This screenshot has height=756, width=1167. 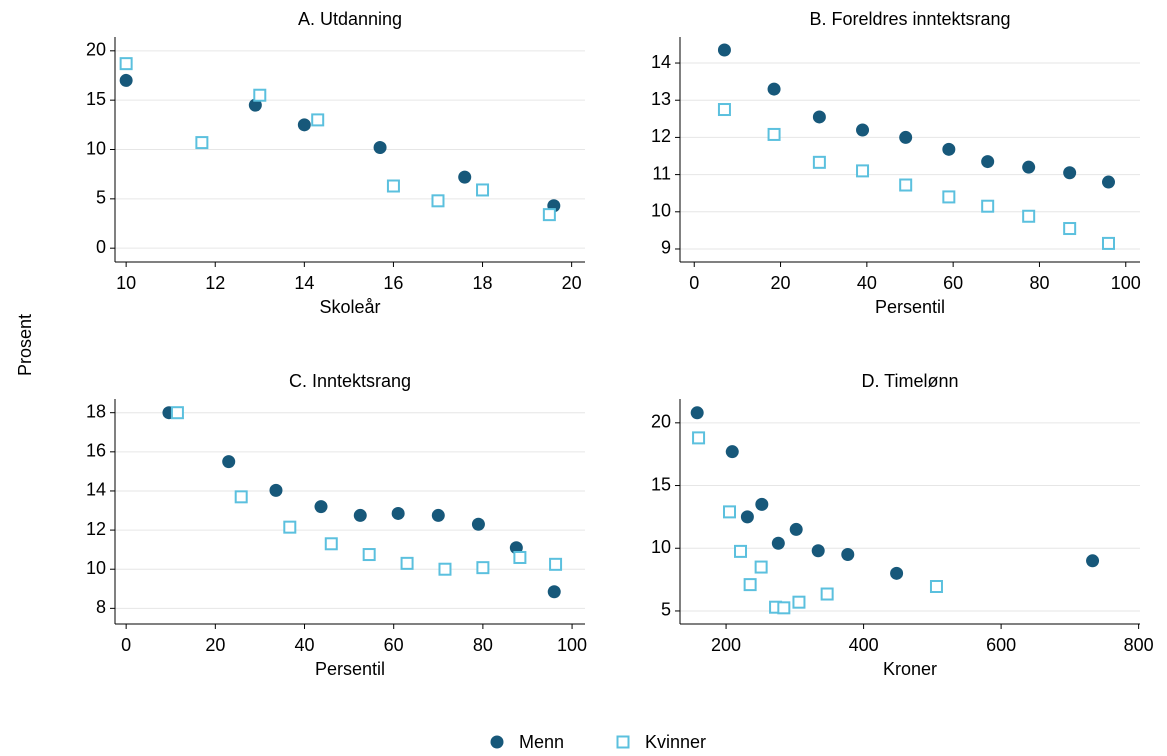 I want to click on y-axis-label: Prosent, so click(x=25, y=345).